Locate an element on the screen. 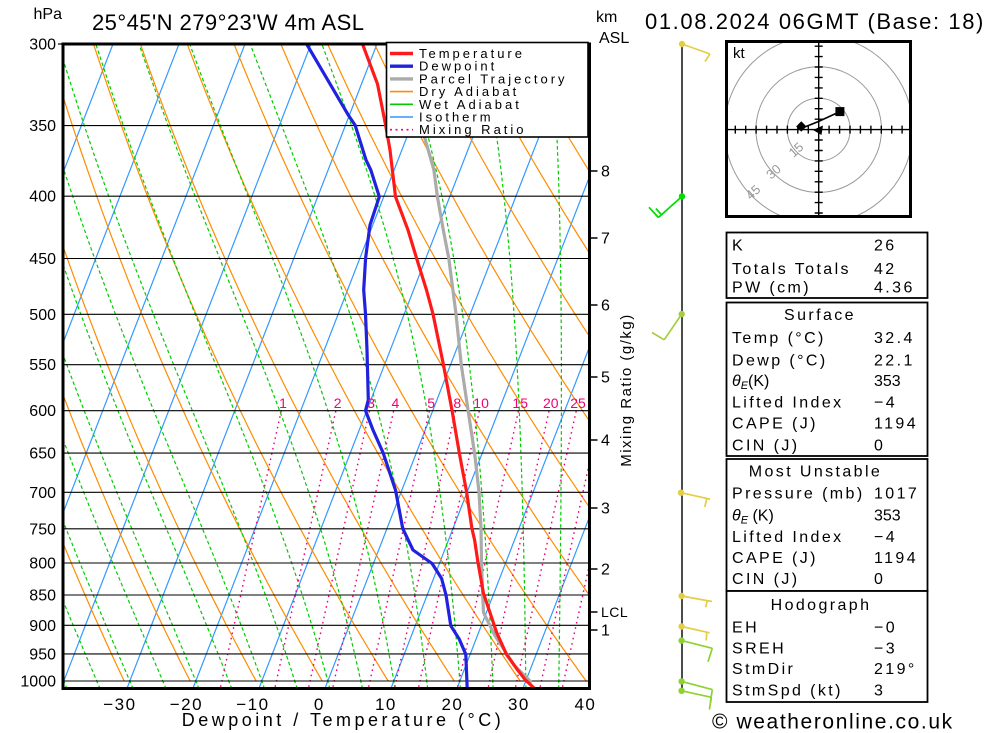 The width and height of the screenshot is (1000, 733). svg-text: 15 is located at coordinates (520, 403).